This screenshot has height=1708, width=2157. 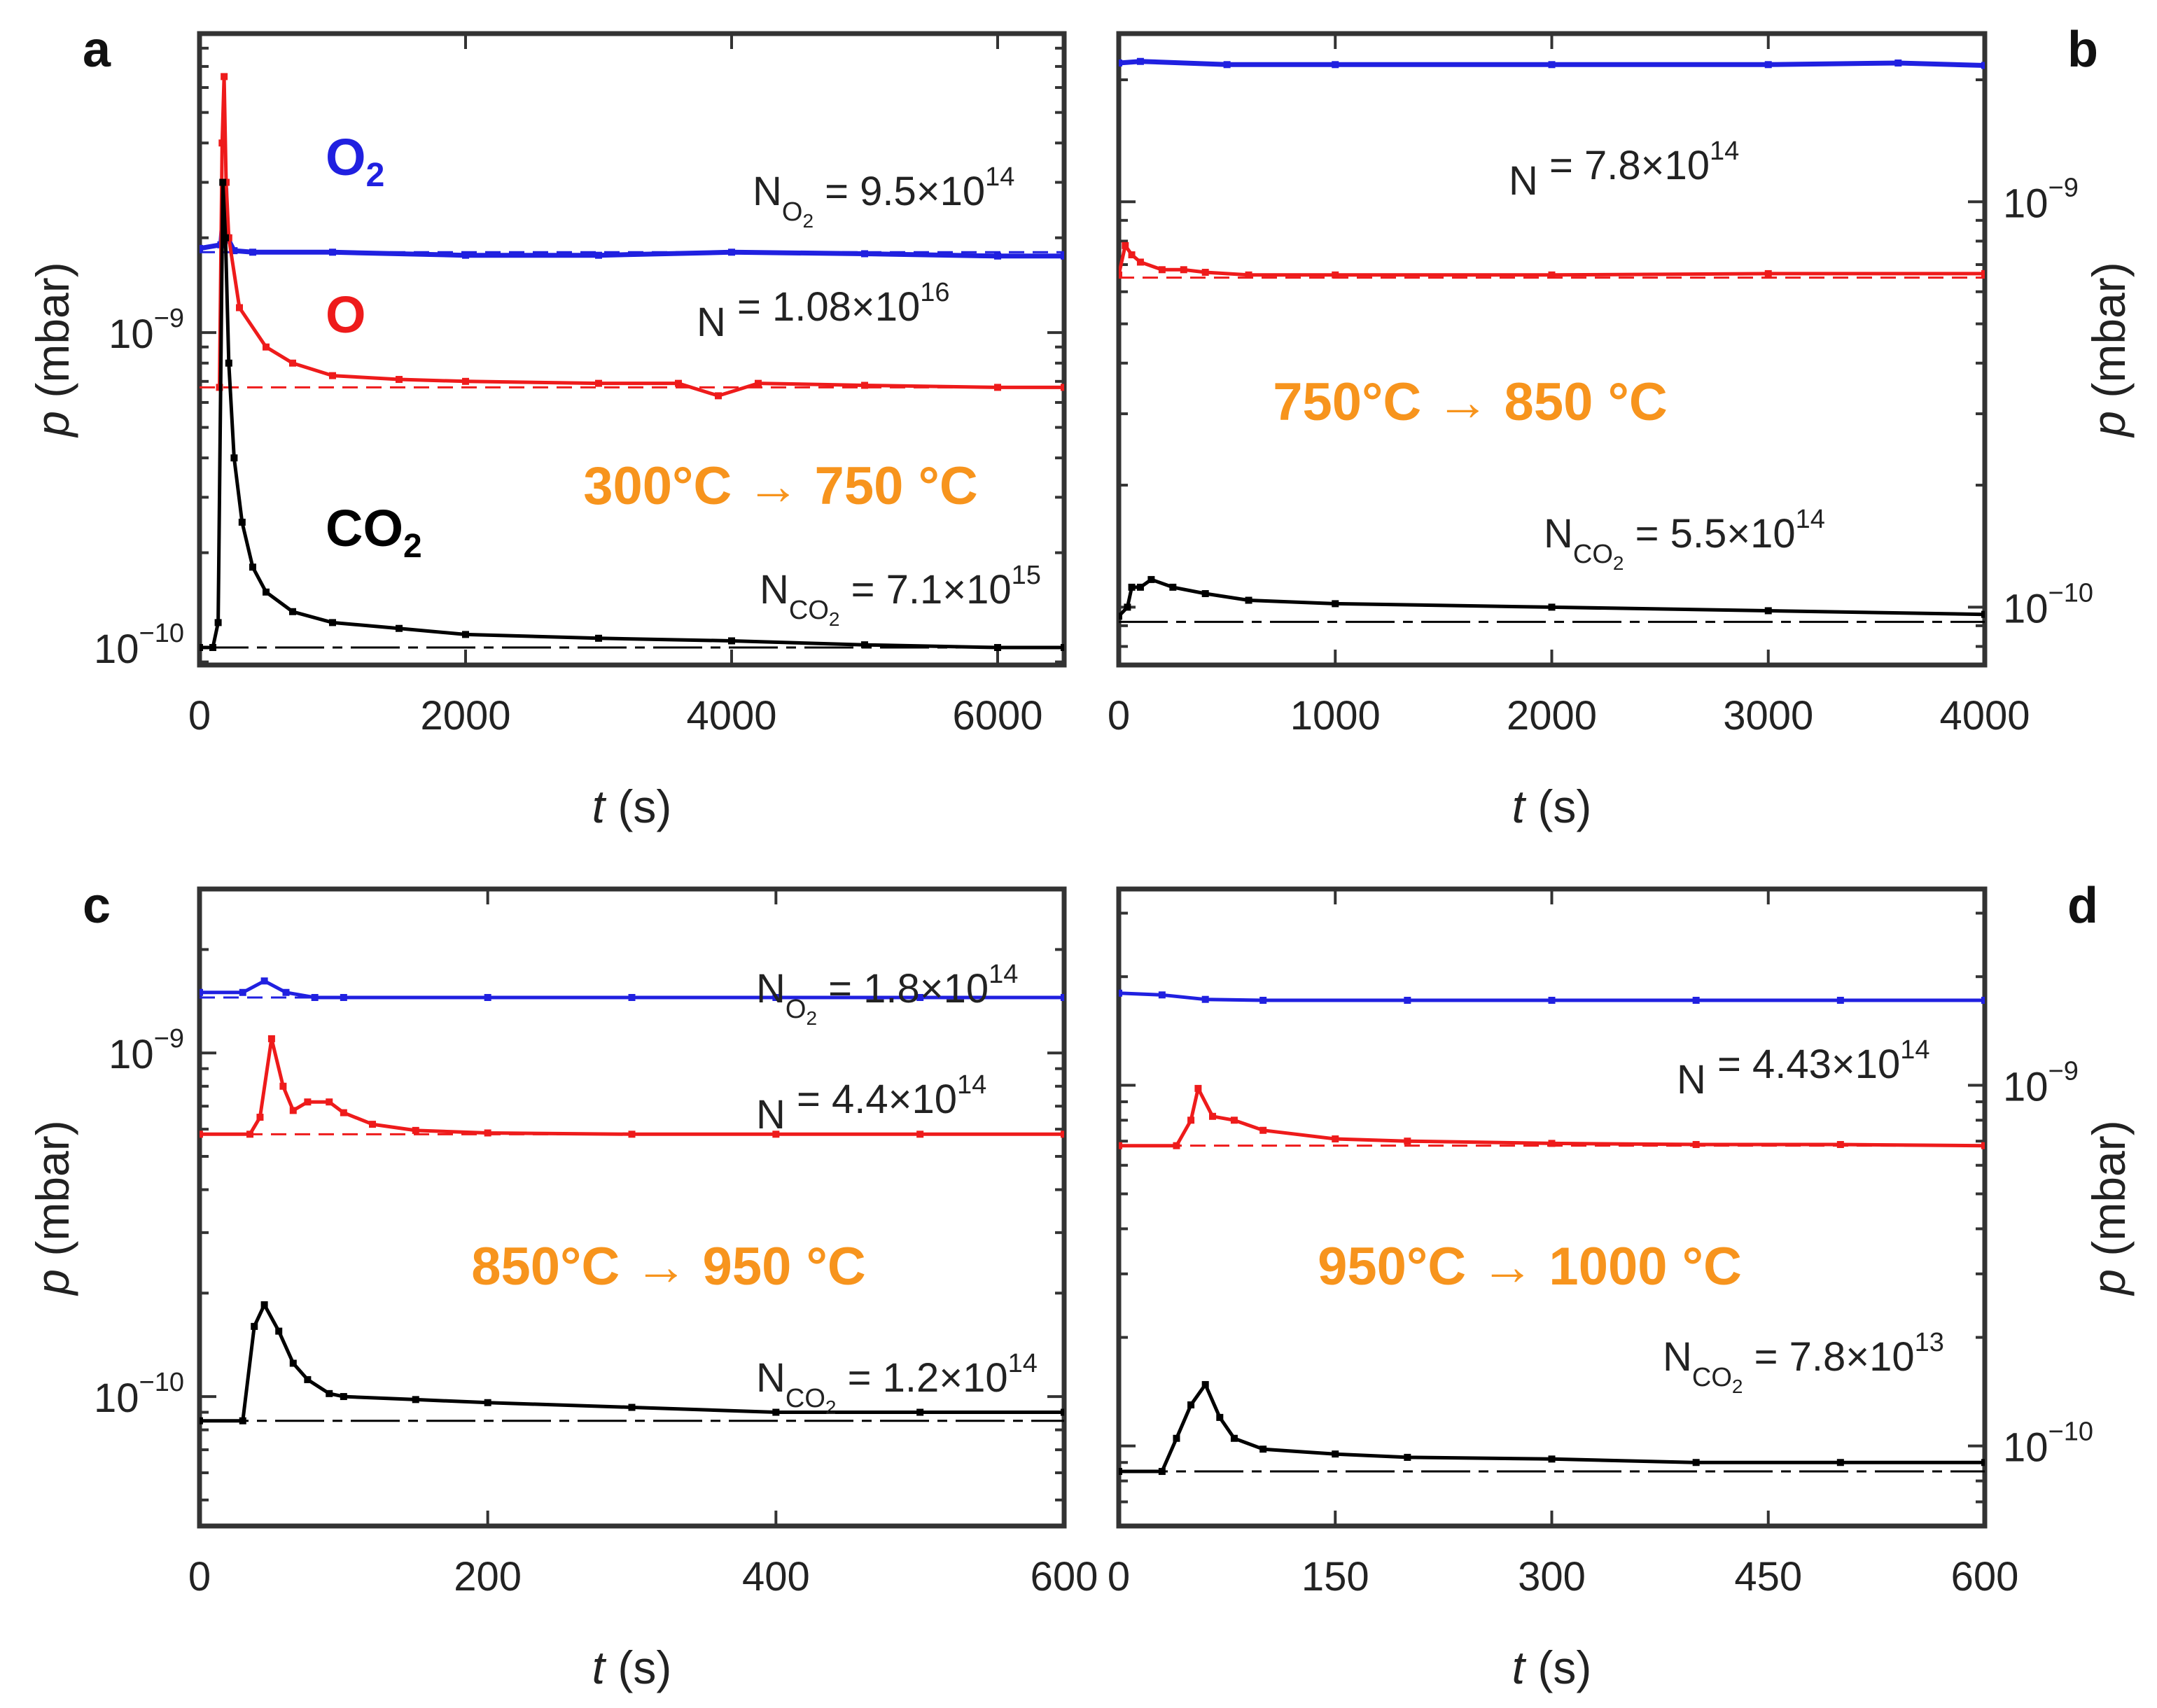 I want to click on y-tick-label: 10−9, so click(x=2041, y=1083).